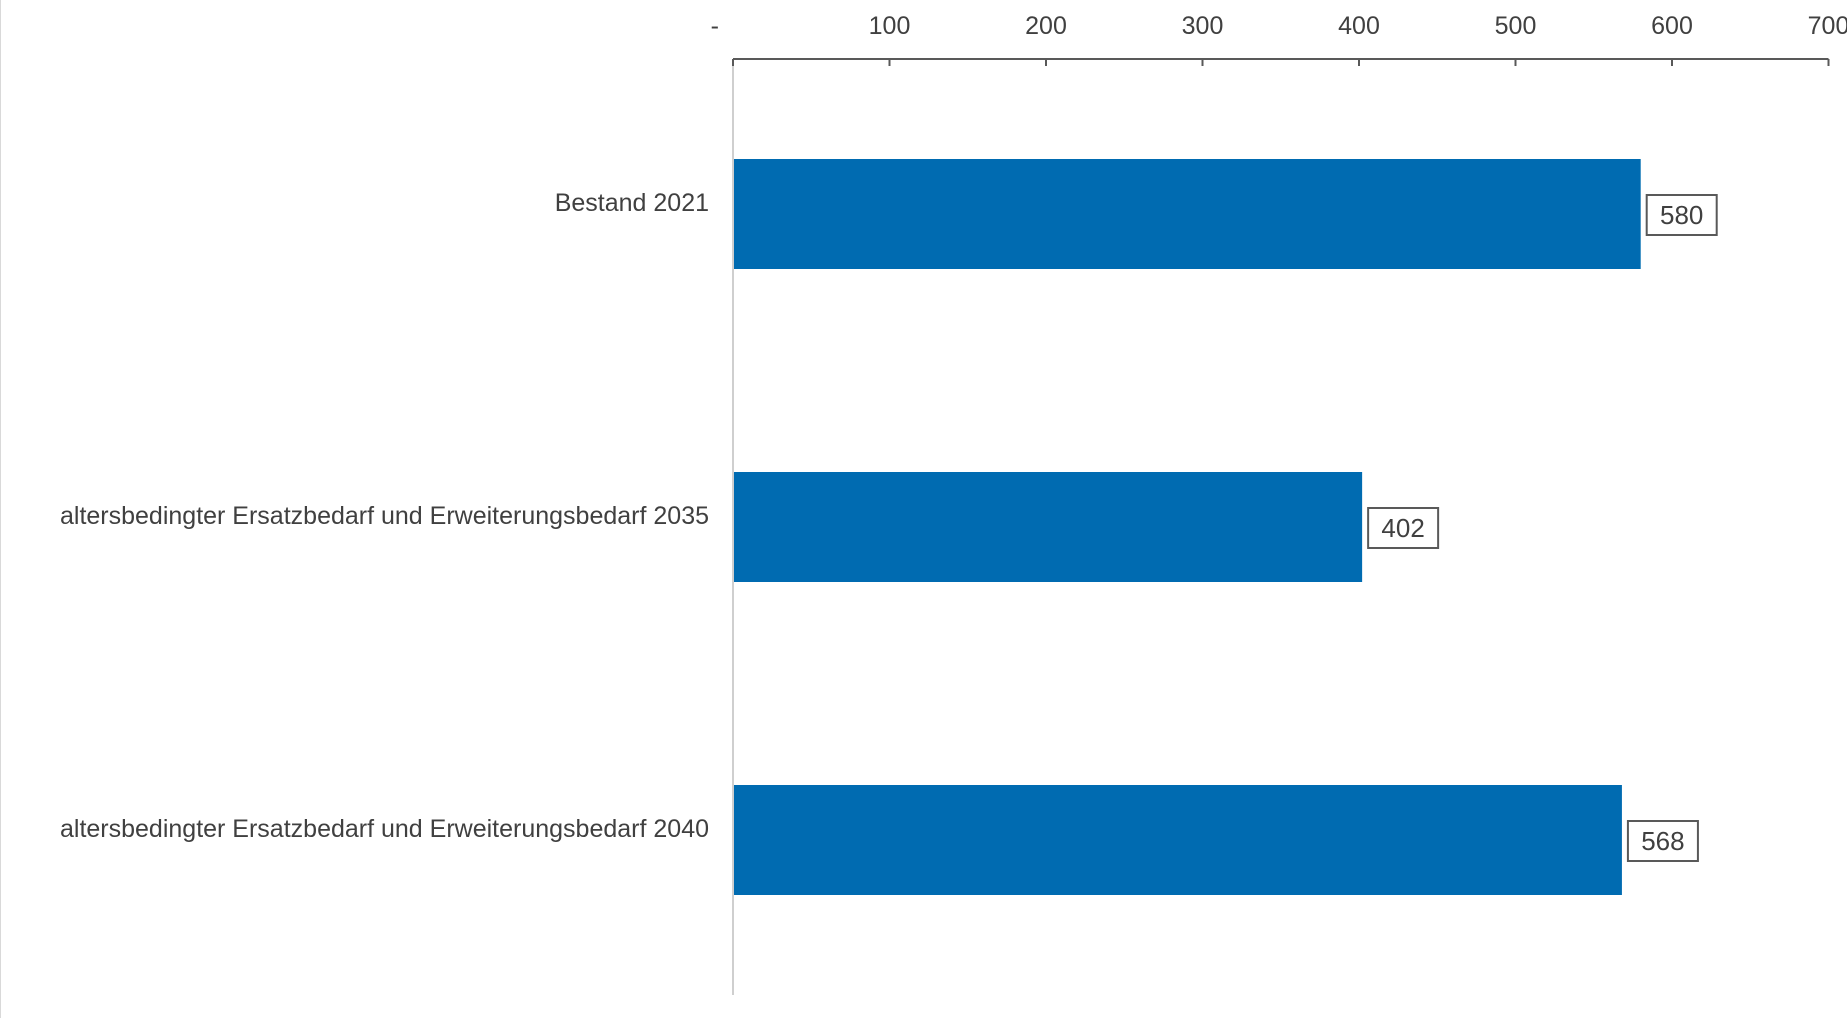  I want to click on x-tick-label: 400, so click(1359, 26).